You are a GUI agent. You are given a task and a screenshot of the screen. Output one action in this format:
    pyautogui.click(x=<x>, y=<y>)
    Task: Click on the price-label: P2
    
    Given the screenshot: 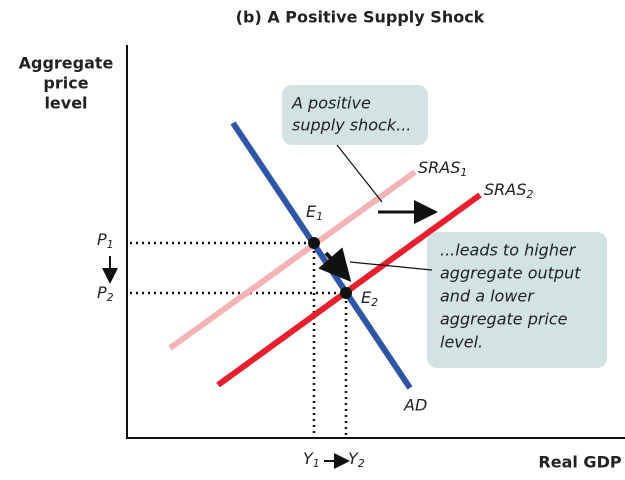 What is the action you would take?
    pyautogui.click(x=105, y=294)
    